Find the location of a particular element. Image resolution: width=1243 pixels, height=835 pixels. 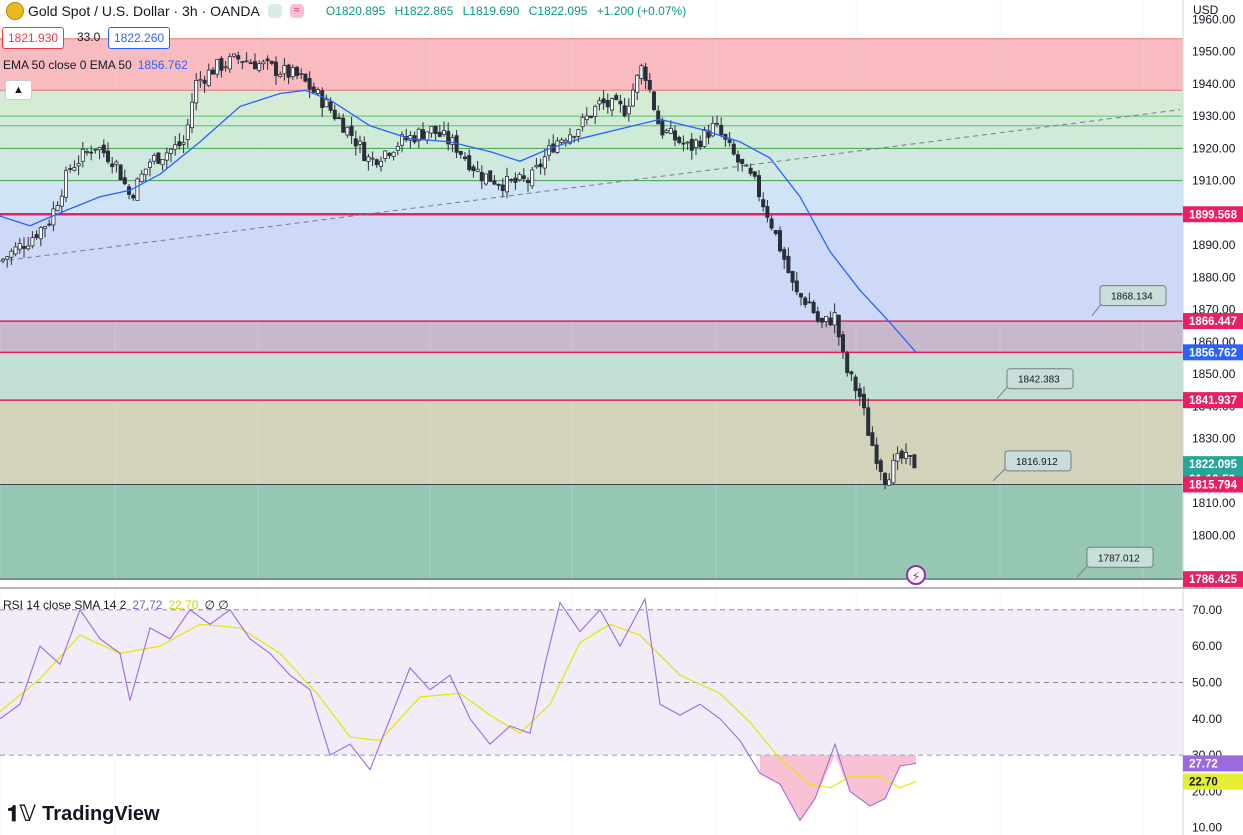

wave-pink-icon: ≈ is located at coordinates (296, 11).